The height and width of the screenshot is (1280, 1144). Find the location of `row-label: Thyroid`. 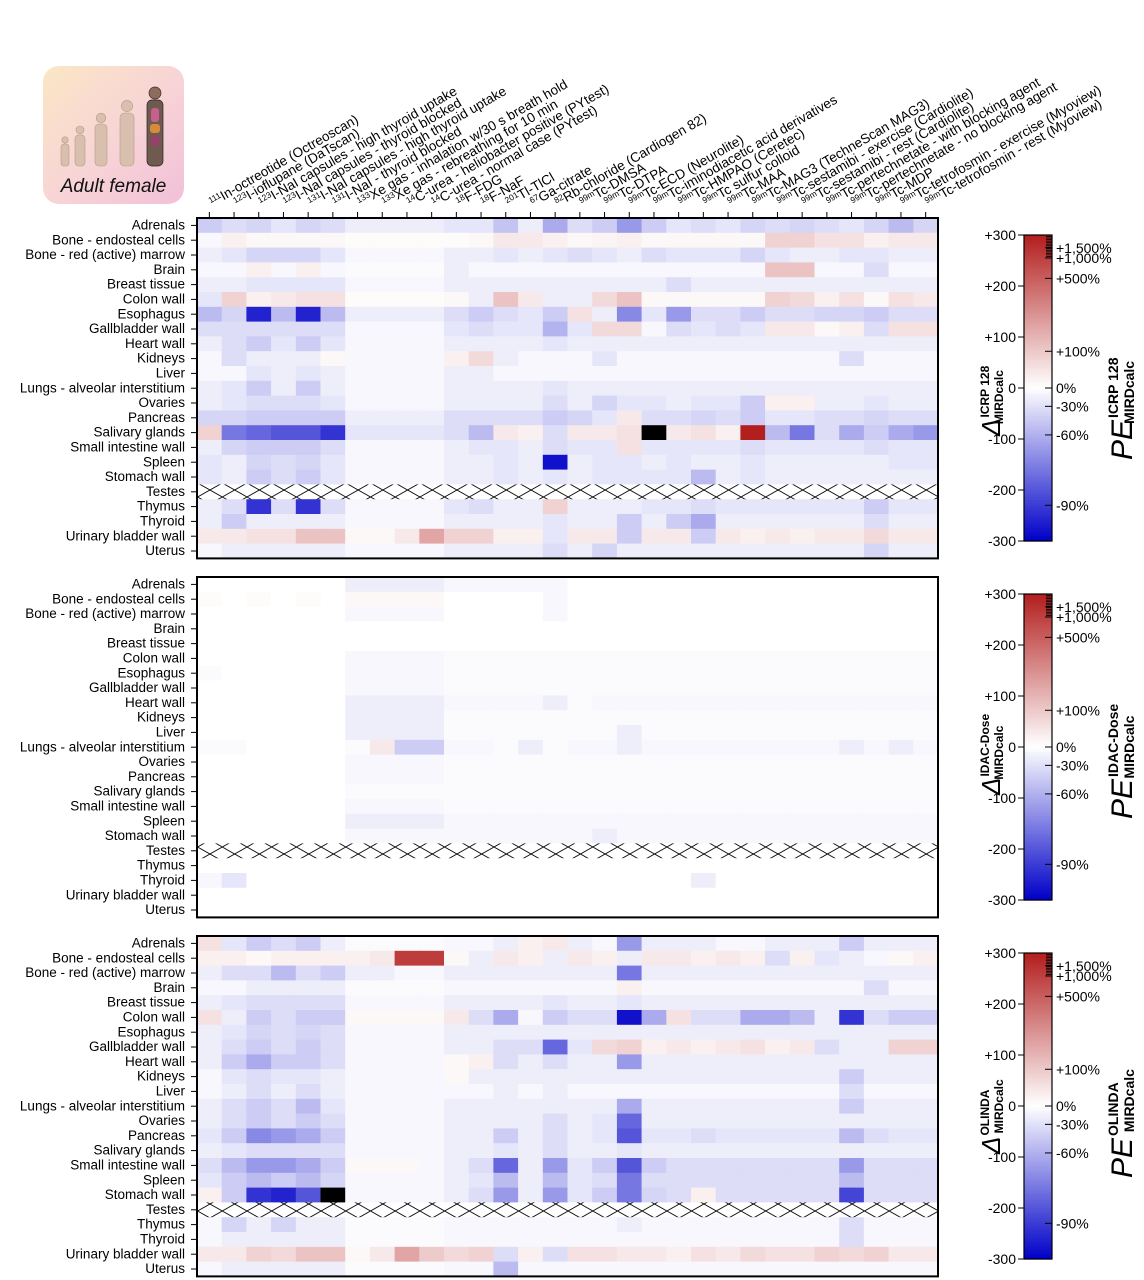

row-label: Thyroid is located at coordinates (162, 880).